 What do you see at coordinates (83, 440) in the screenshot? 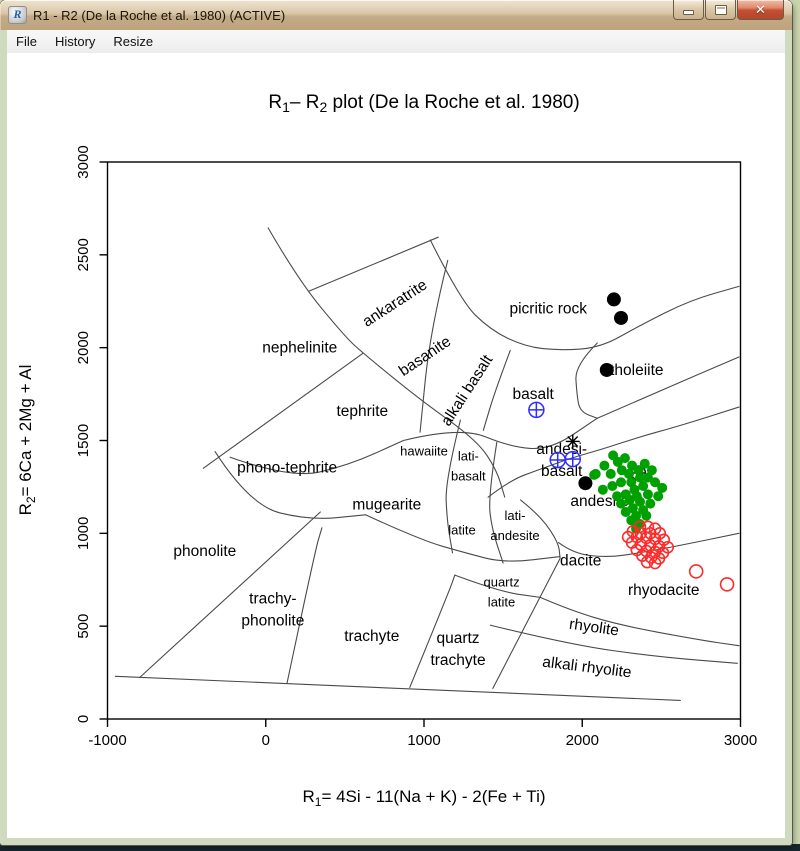
I see `y-tick-label: 1500` at bounding box center [83, 440].